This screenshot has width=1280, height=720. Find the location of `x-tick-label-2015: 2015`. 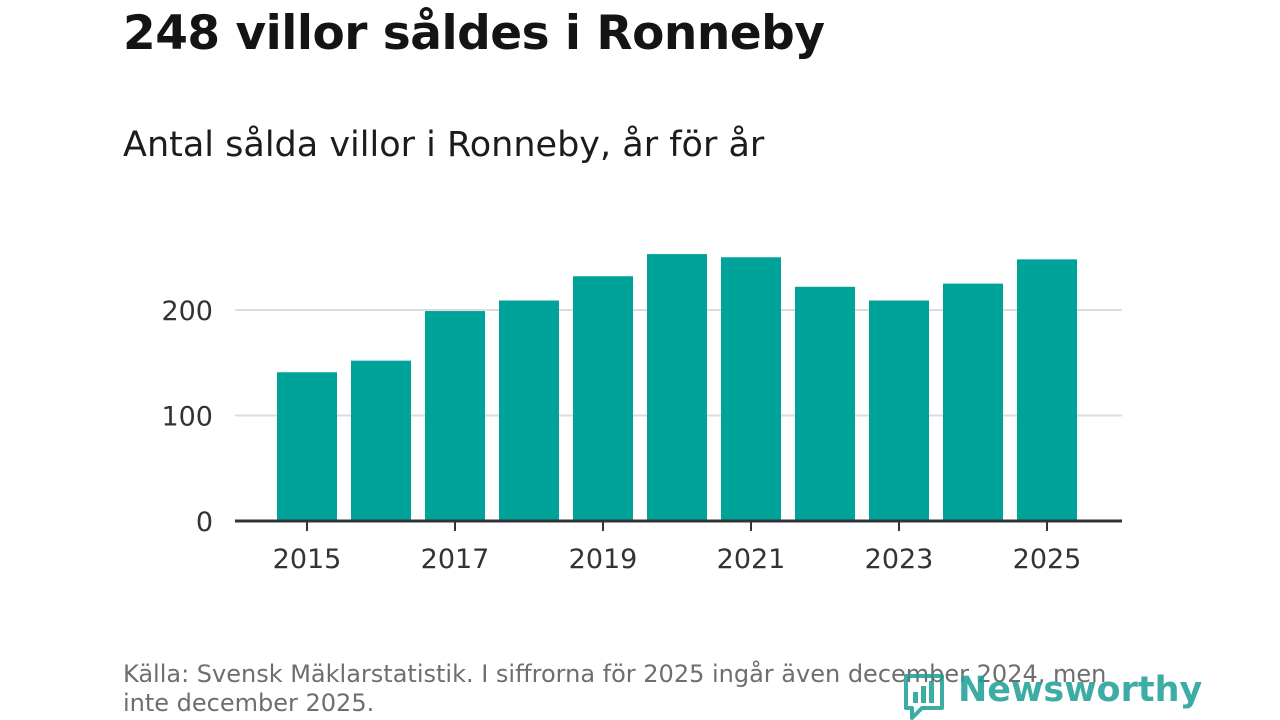

x-tick-label-2015: 2015 is located at coordinates (307, 559).